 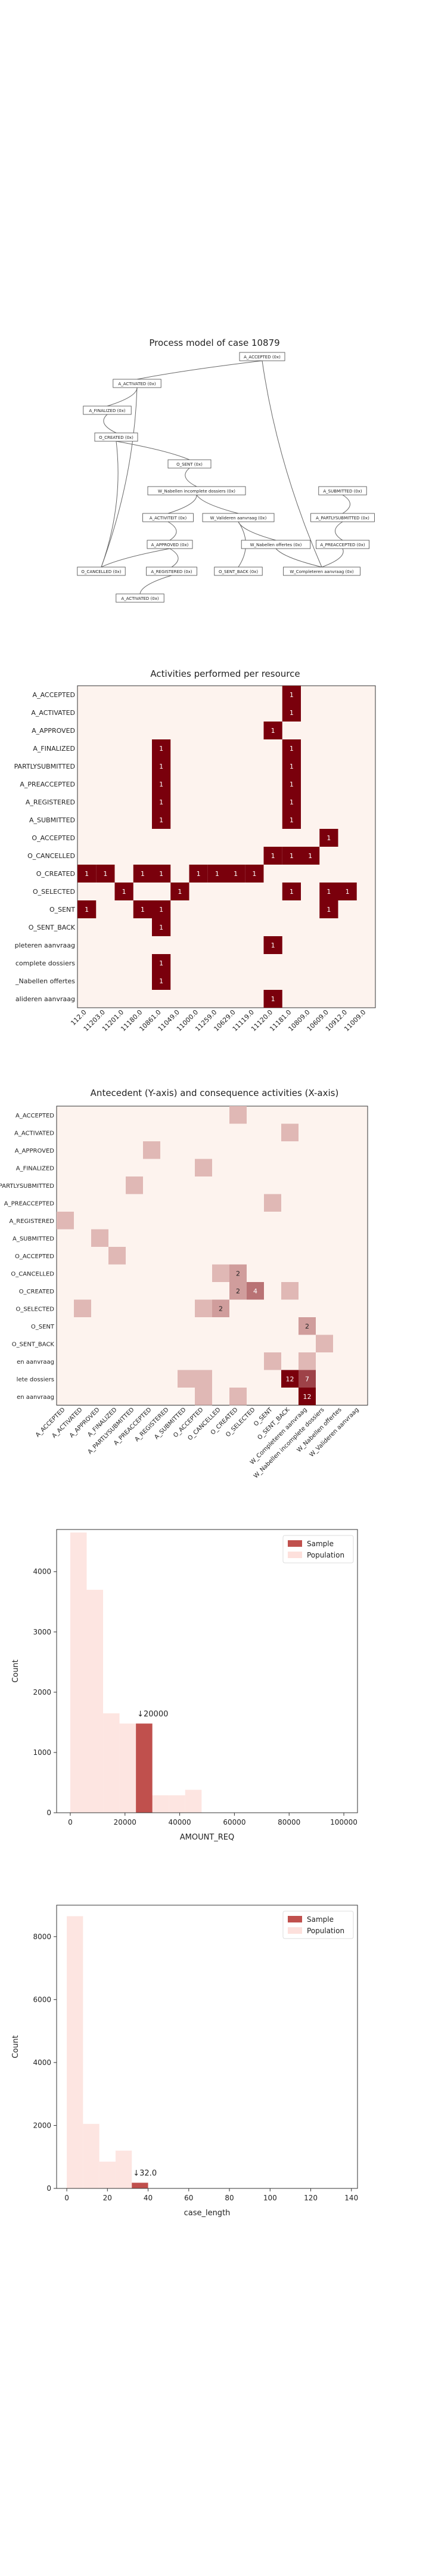 I want to click on process-node-label: W_Nabellen offertes (0x), so click(x=276, y=545).